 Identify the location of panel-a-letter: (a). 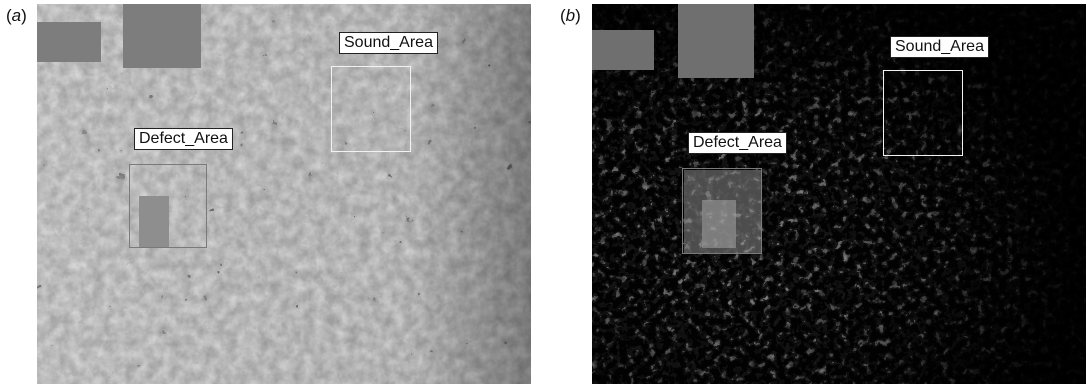
(16, 15).